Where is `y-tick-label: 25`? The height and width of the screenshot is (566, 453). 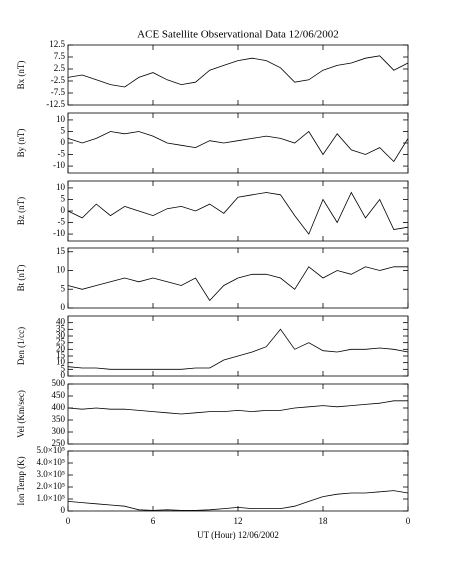
y-tick-label: 25 is located at coordinates (61, 342).